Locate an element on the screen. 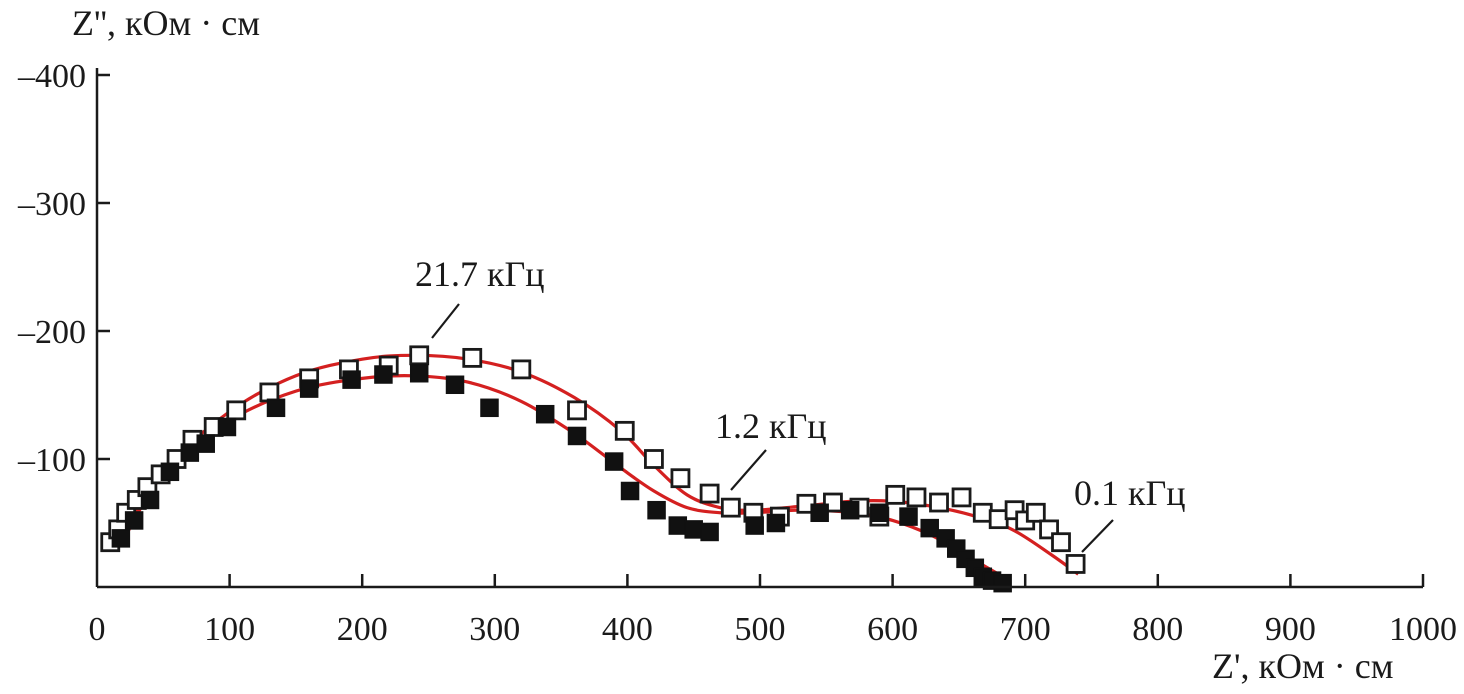 This screenshot has width=1464, height=694. x-axis-label-group: Z', кОм · см is located at coordinates (1303, 666).